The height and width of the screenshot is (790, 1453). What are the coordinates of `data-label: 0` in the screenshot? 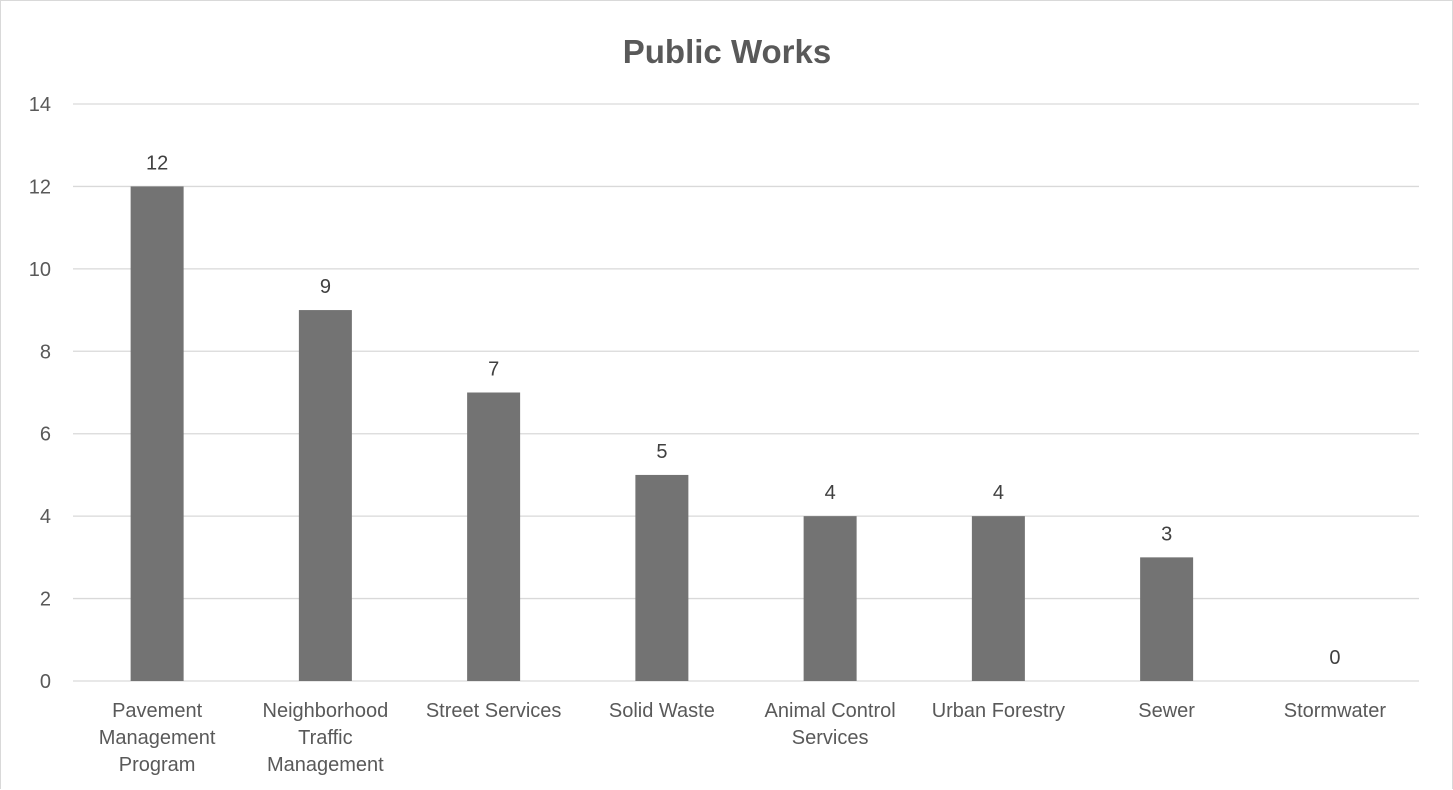 It's located at (1334, 658).